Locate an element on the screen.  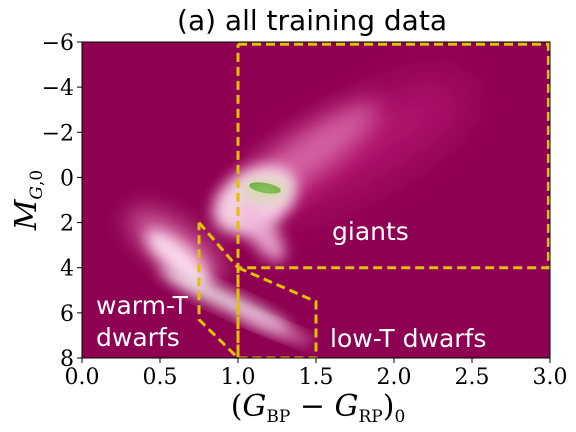
region-label-giants: giants is located at coordinates (370, 231).